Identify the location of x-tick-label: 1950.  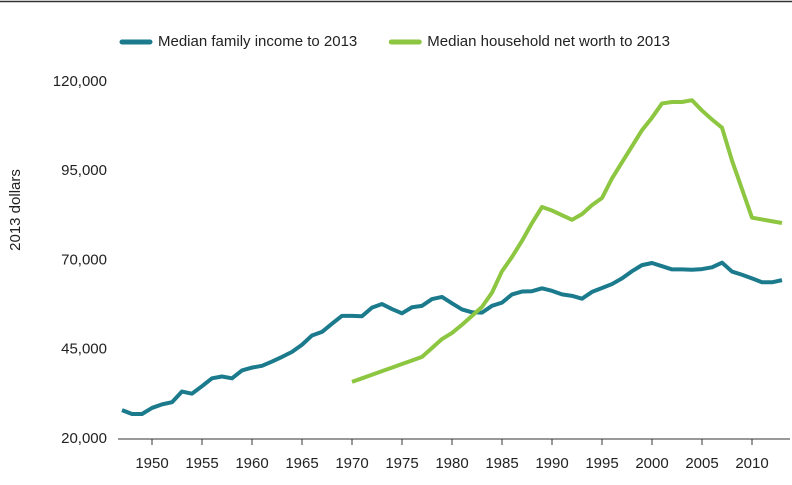
(151, 463).